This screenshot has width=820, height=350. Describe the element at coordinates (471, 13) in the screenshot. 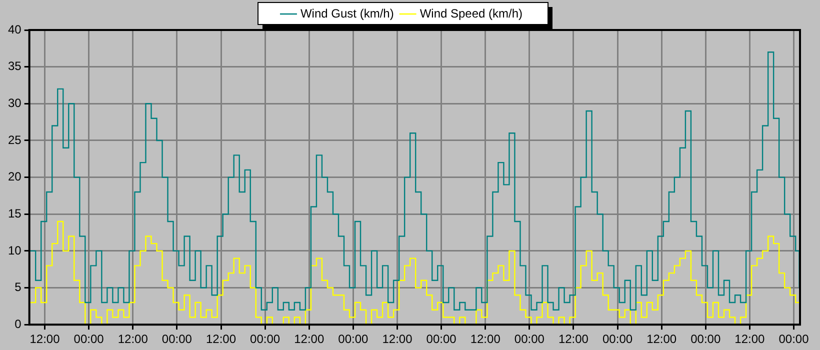

I see `legend-label: Wind Speed (km/h)` at that location.